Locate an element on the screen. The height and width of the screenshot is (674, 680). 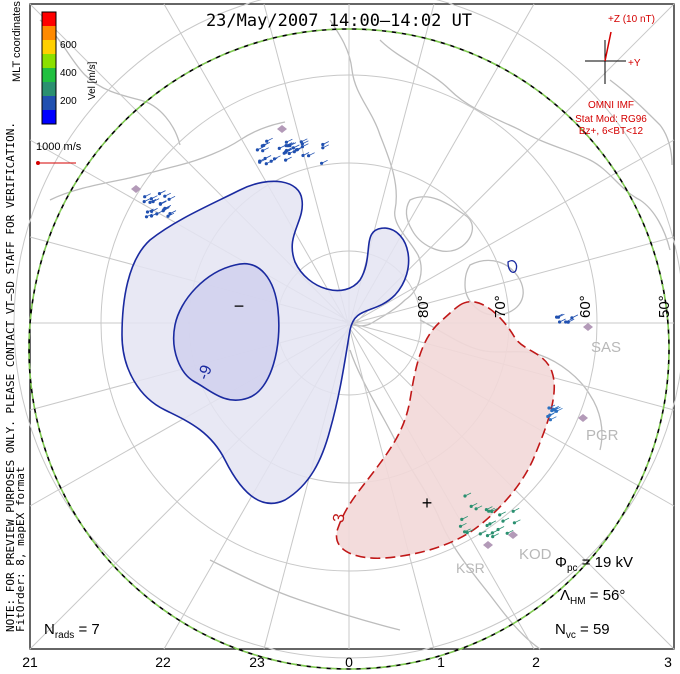
velocity-colorbar is located at coordinates (49, 68).